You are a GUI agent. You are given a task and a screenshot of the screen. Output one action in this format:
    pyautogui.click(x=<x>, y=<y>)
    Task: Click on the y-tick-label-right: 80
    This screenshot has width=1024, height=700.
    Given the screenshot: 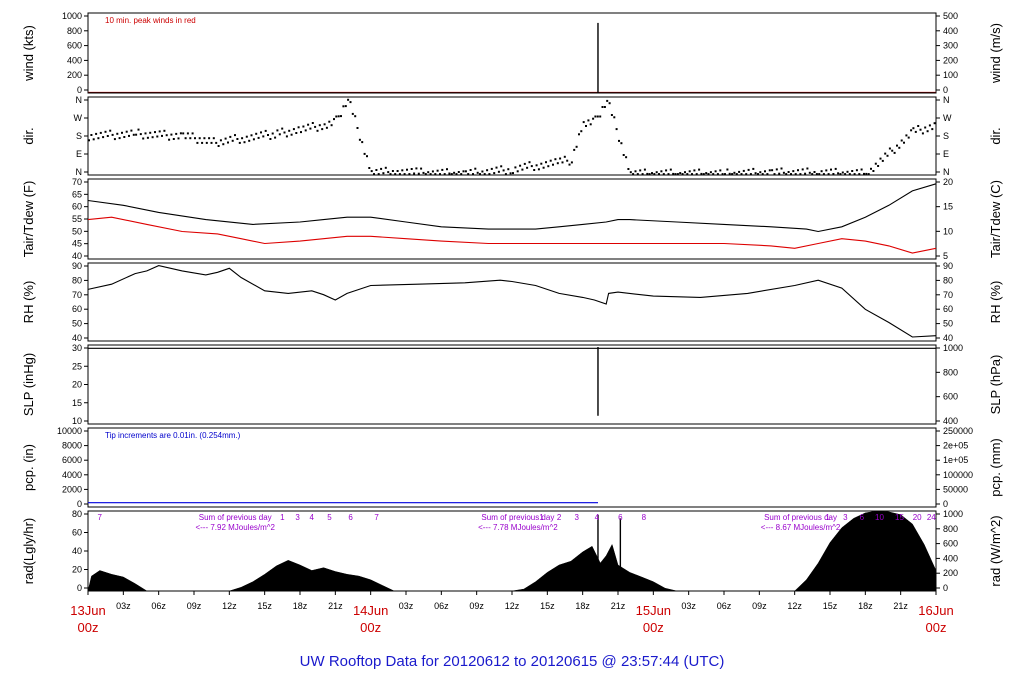 What is the action you would take?
    pyautogui.click(x=948, y=280)
    